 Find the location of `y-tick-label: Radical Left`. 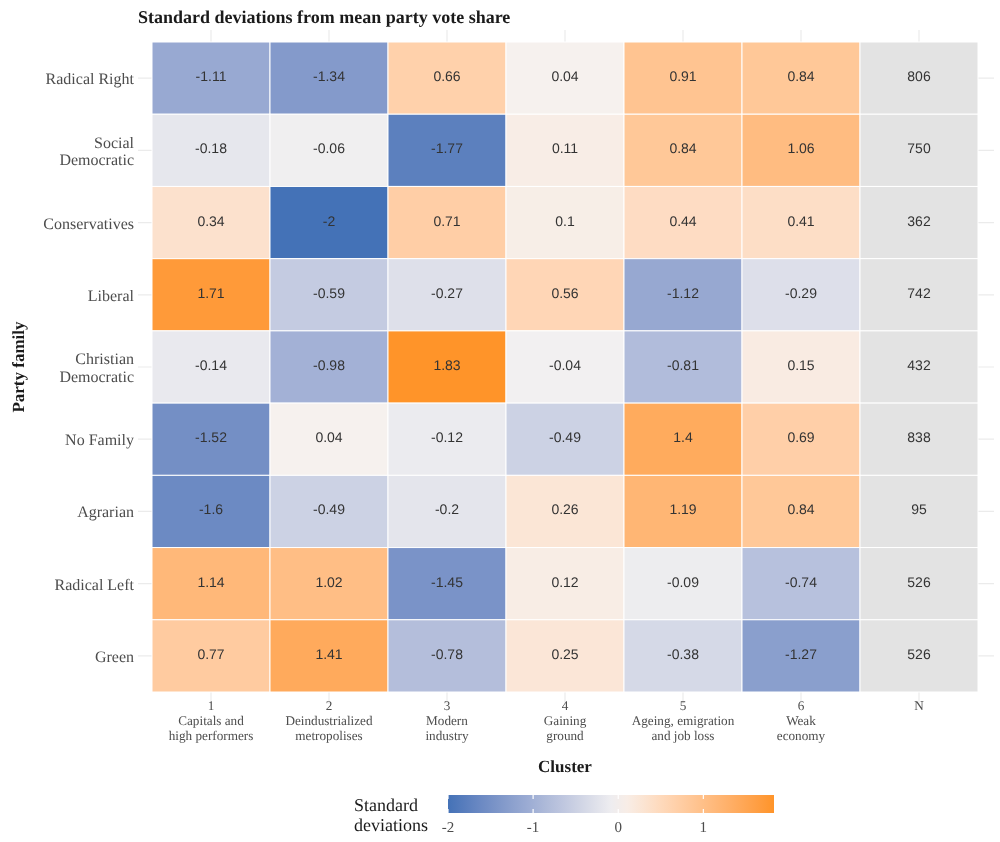

y-tick-label: Radical Left is located at coordinates (95, 583).